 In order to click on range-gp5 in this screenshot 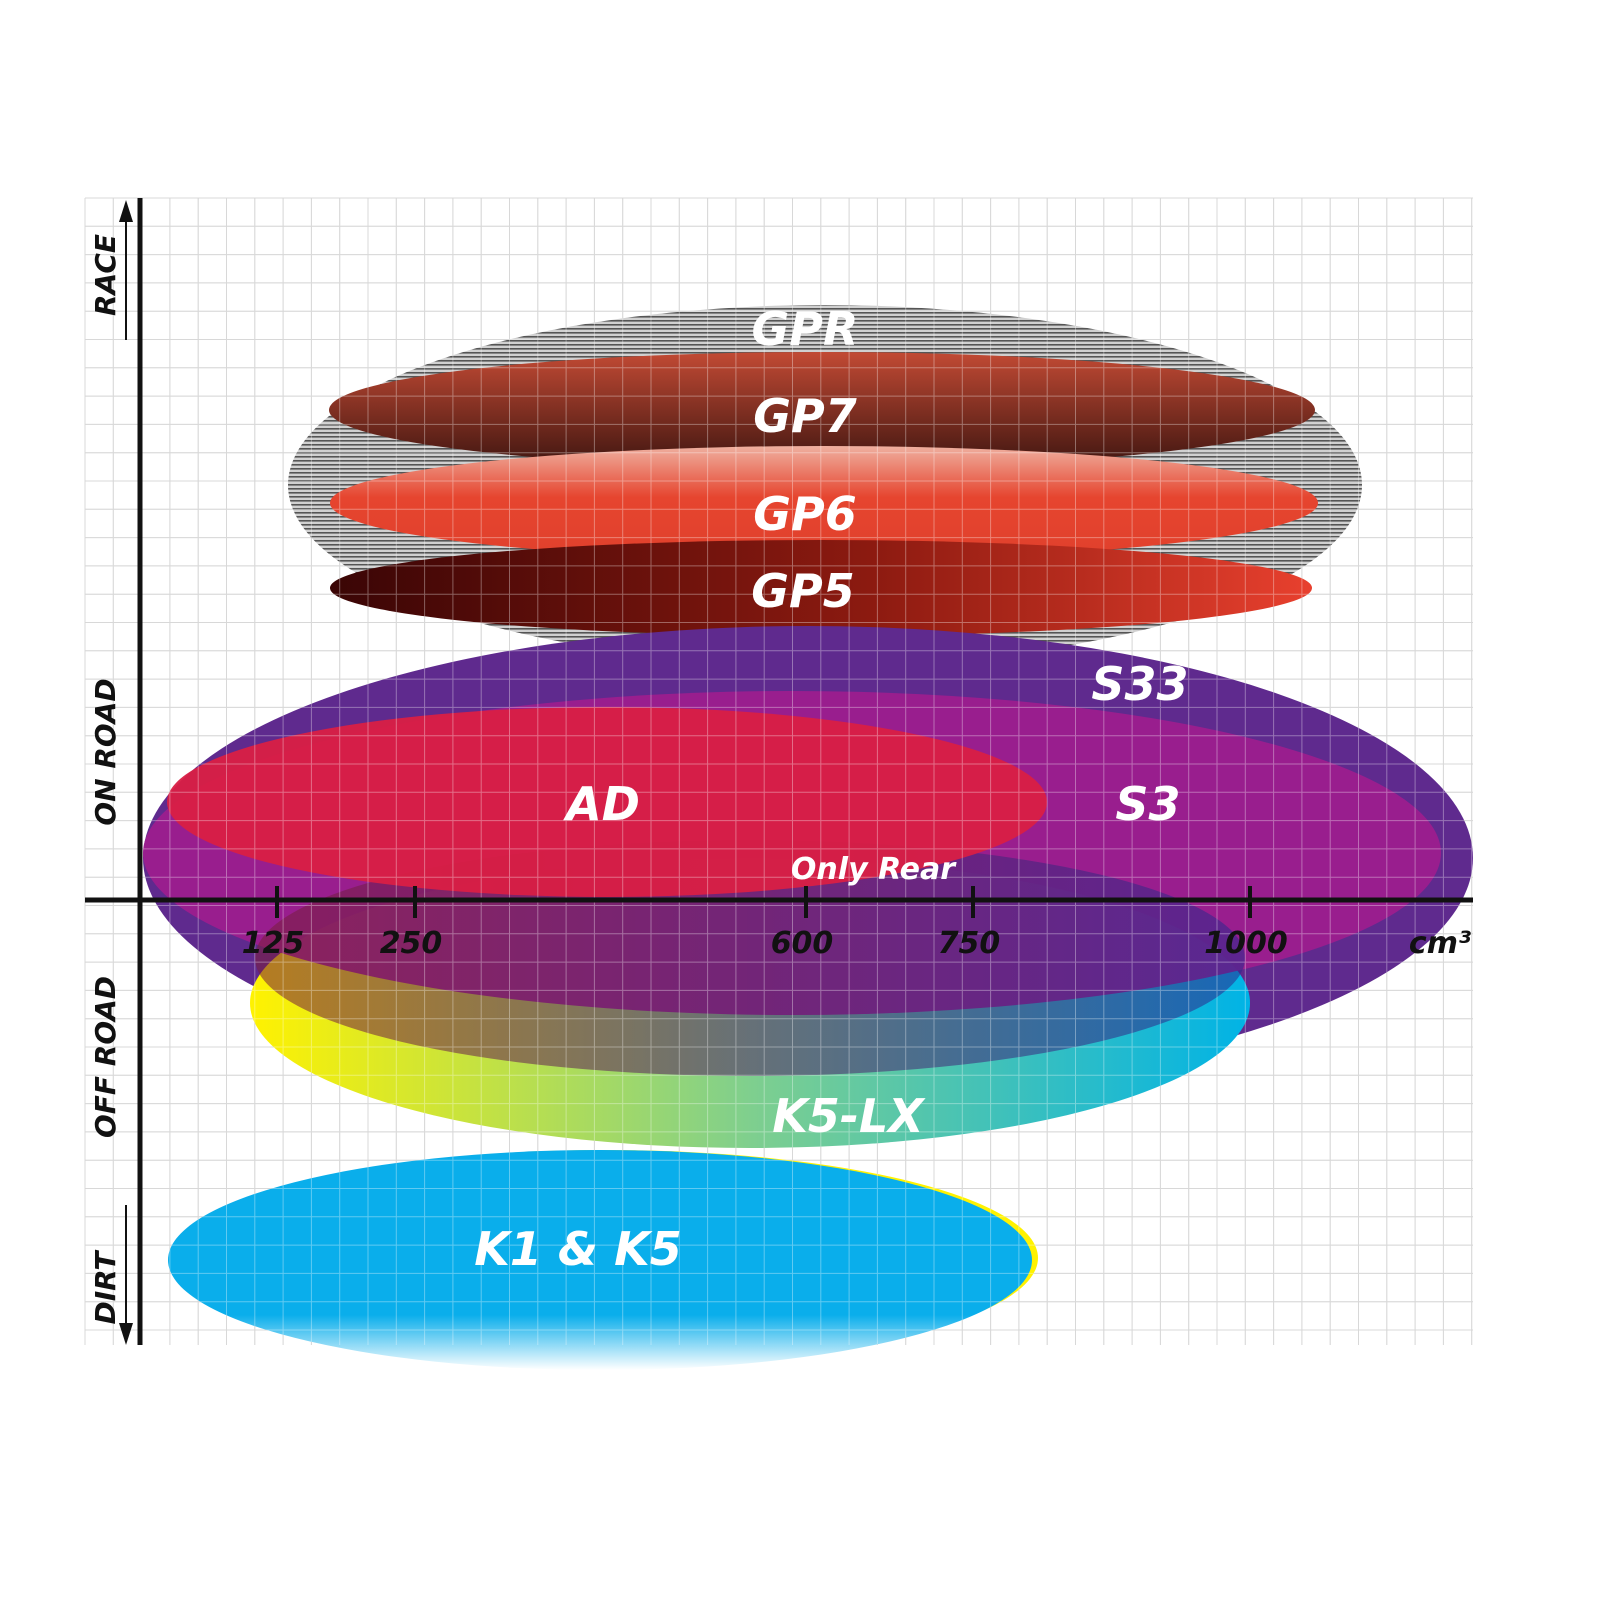, I will do `click(821, 588)`.